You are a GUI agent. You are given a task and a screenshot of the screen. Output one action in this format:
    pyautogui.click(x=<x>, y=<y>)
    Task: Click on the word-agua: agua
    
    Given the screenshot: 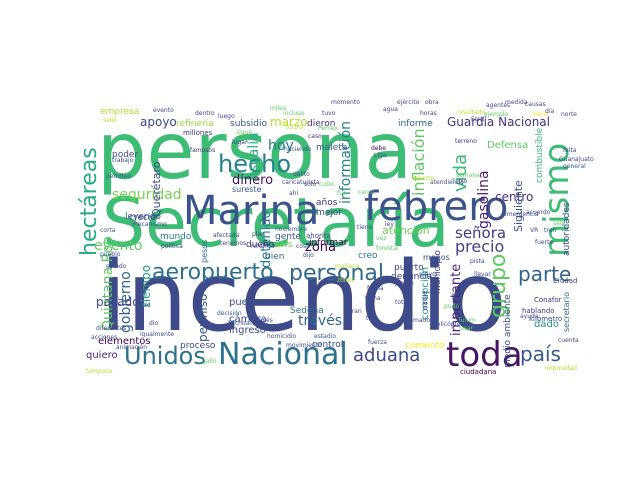 What is the action you would take?
    pyautogui.click(x=390, y=109)
    